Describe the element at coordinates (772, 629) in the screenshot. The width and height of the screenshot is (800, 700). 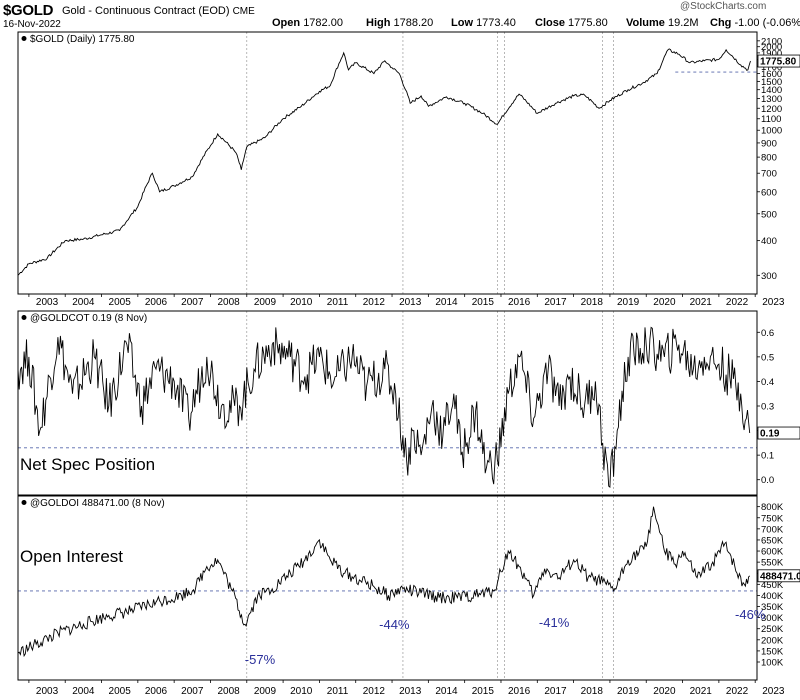
I see `y-tick-label: 250K` at that location.